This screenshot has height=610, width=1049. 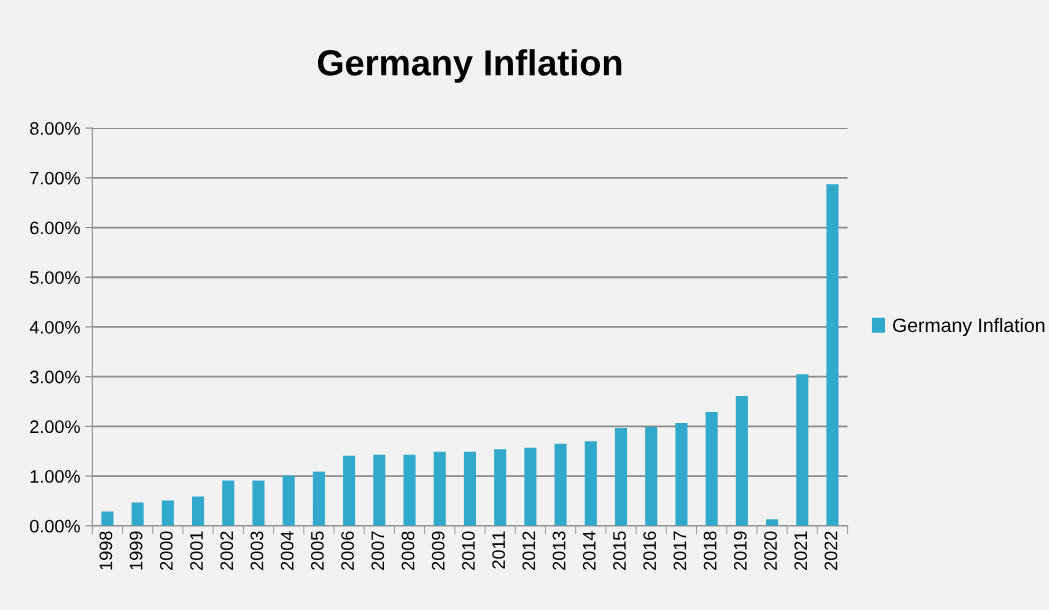 I want to click on x-tick-label: 2000, so click(x=166, y=550).